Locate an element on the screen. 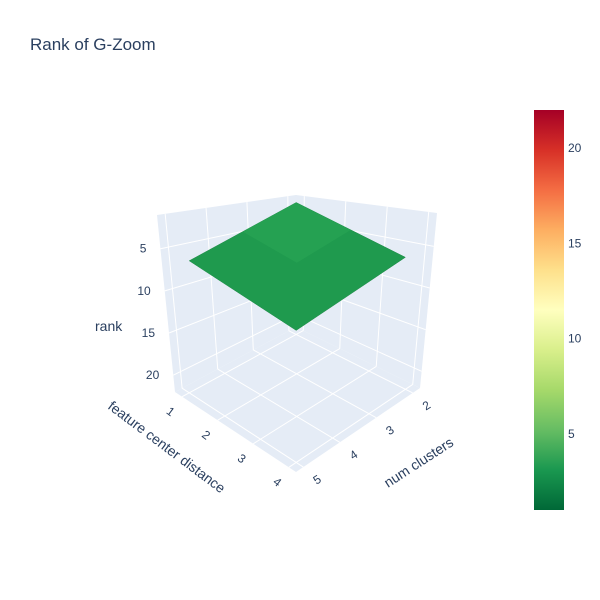 This screenshot has width=600, height=600. y-tick: 3 is located at coordinates (242, 458).